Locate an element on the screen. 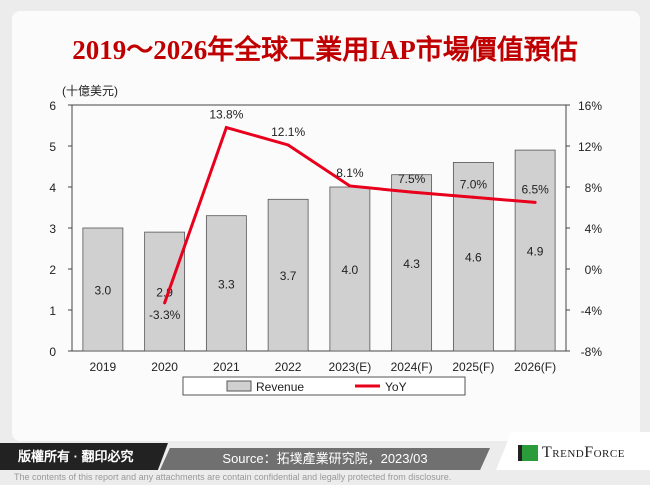  y-right-tick: 8% is located at coordinates (594, 188).